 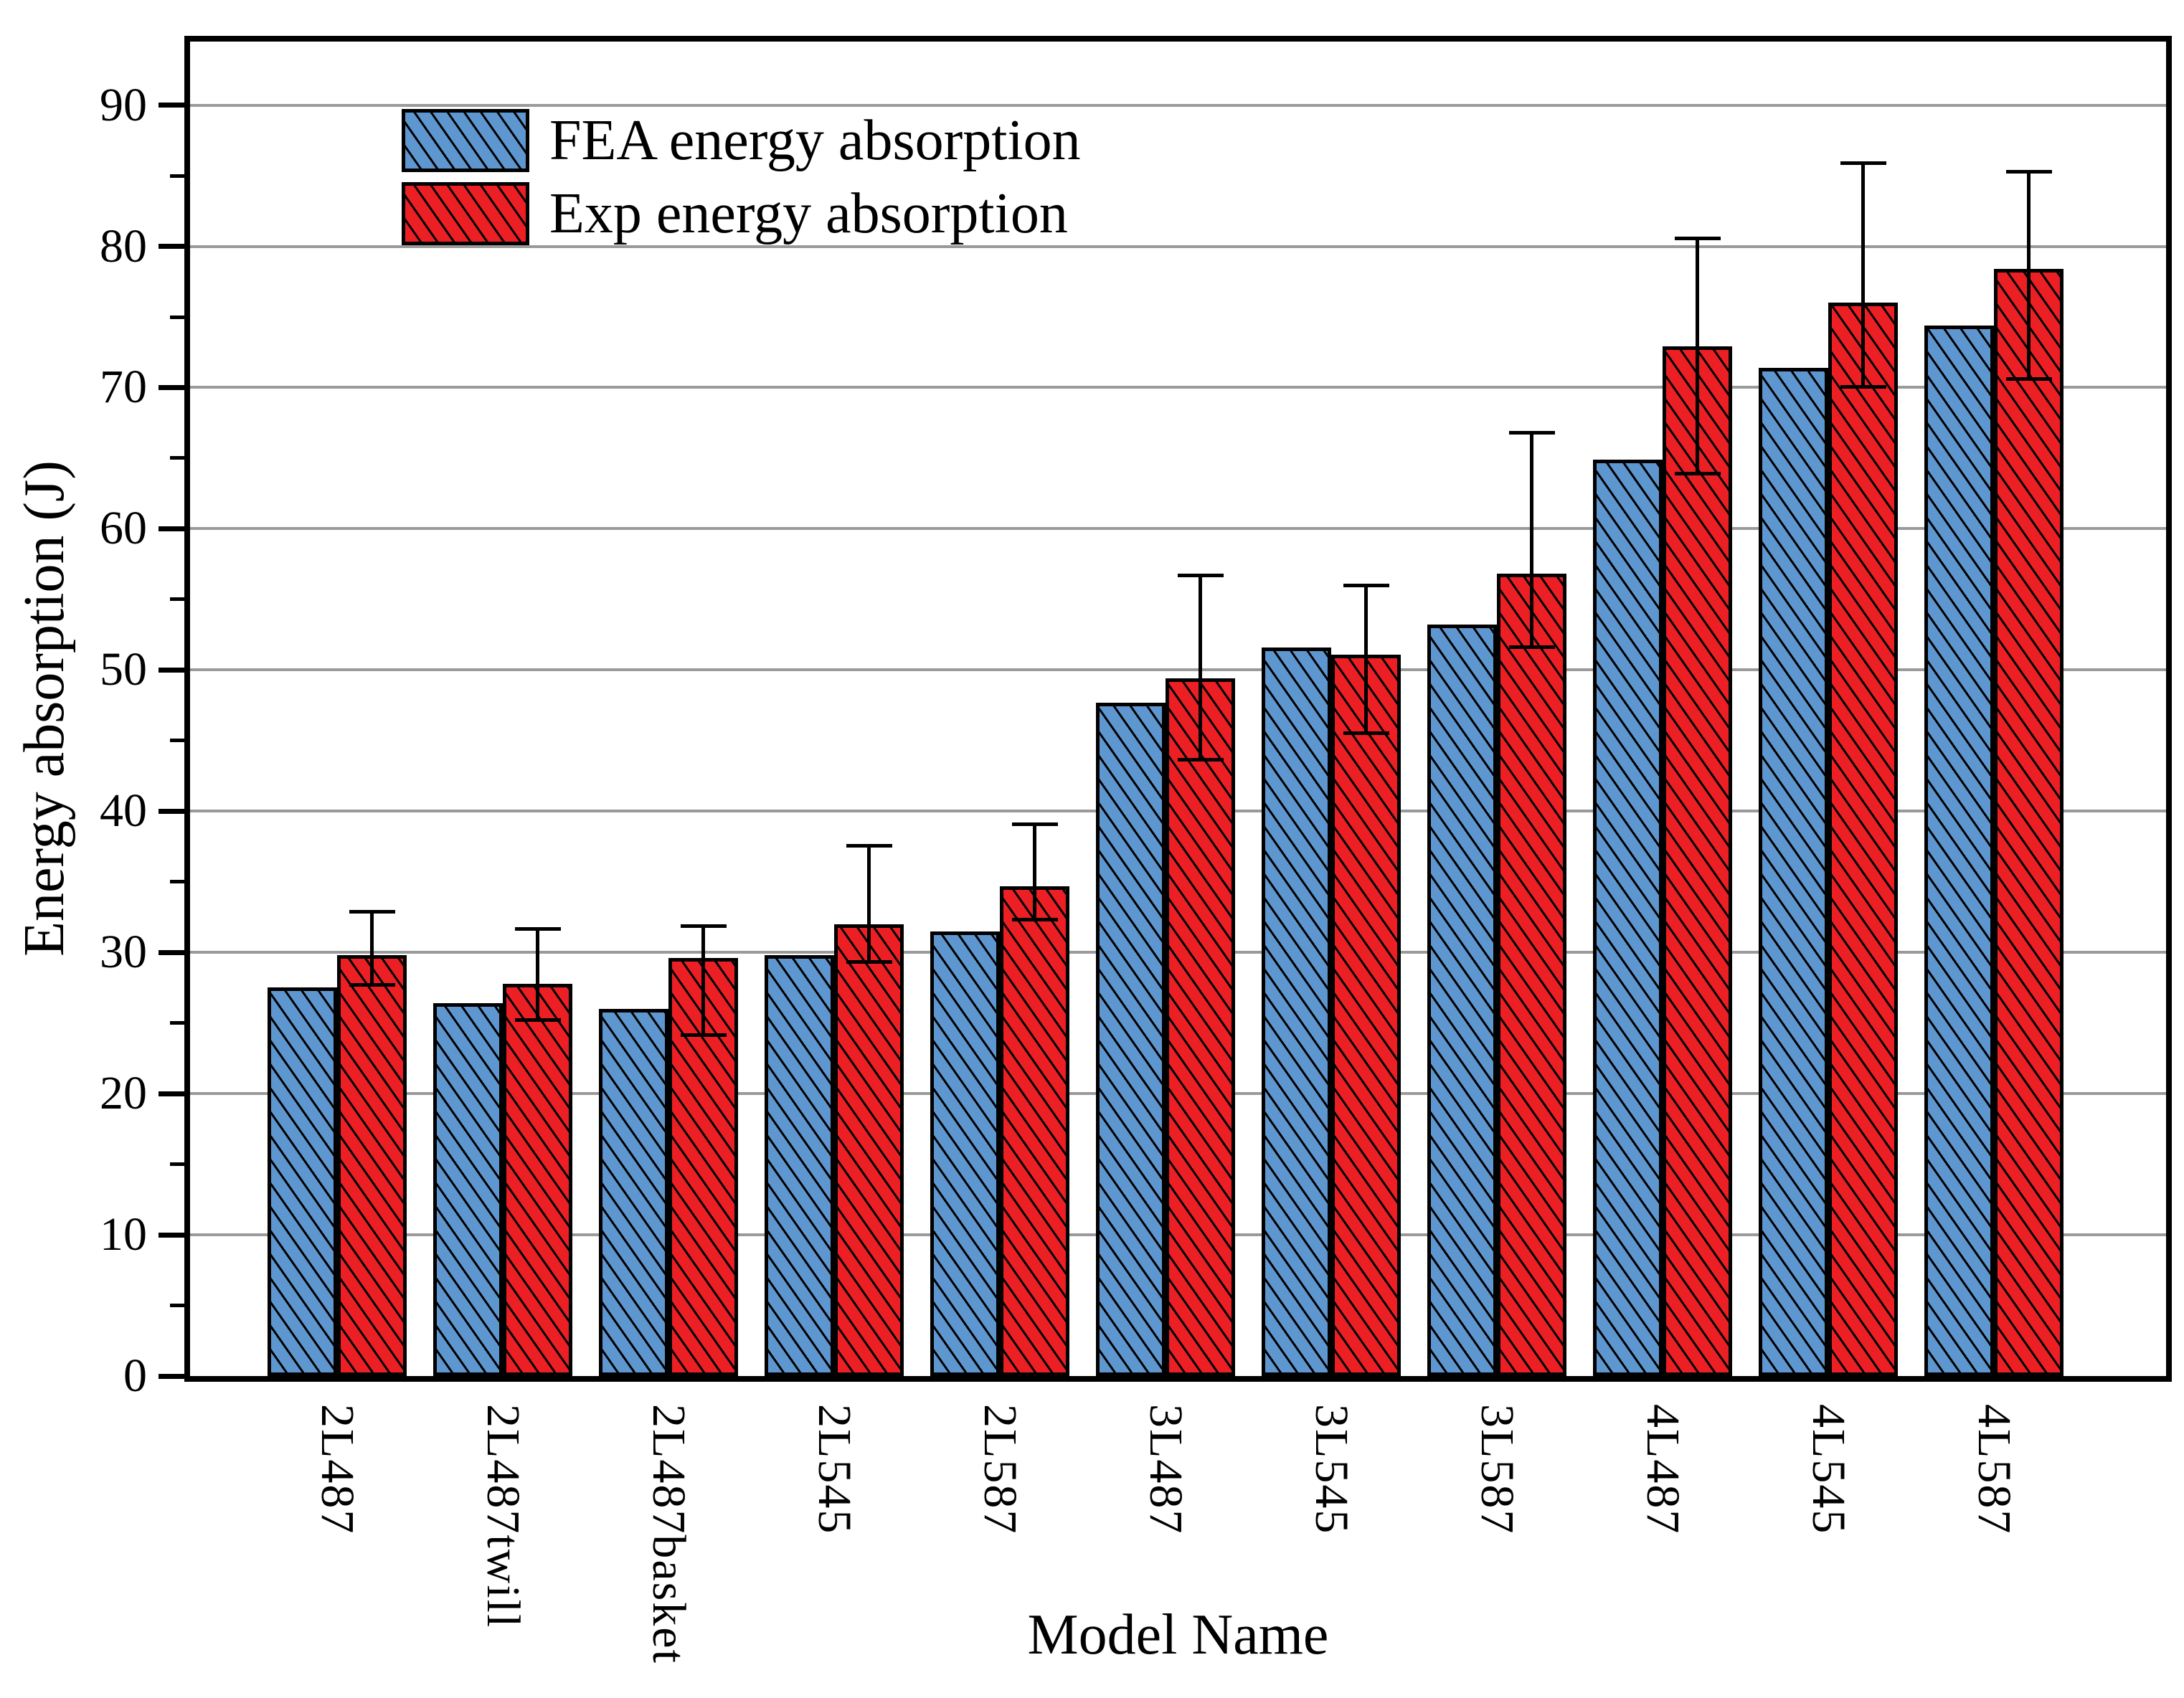 I want to click on bar-exp-4L545, so click(x=1863, y=840).